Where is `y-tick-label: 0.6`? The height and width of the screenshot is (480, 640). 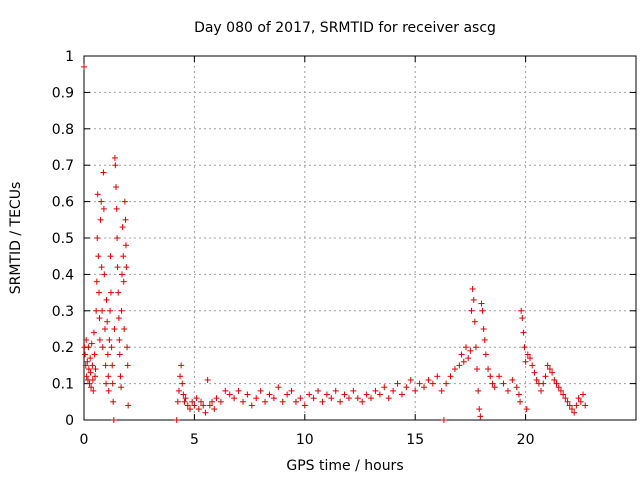
y-tick-label: 0.6 is located at coordinates (63, 203).